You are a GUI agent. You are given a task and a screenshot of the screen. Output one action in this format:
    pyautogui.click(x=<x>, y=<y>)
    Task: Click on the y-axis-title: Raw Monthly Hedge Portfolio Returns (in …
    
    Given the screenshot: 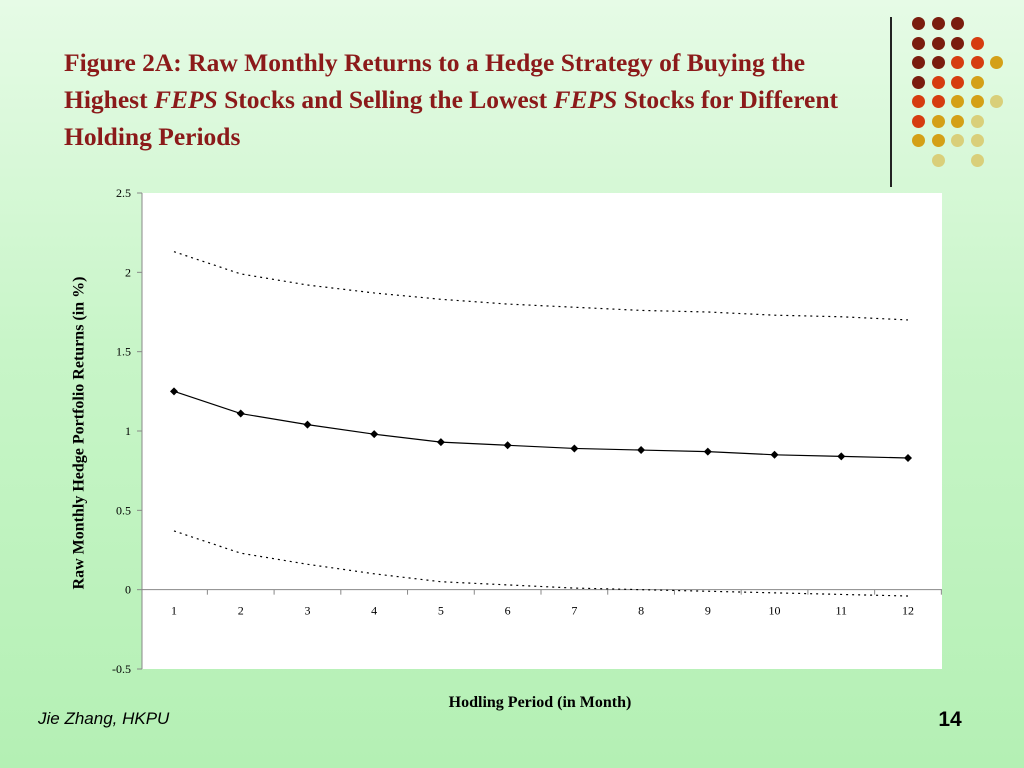 What is the action you would take?
    pyautogui.click(x=79, y=433)
    